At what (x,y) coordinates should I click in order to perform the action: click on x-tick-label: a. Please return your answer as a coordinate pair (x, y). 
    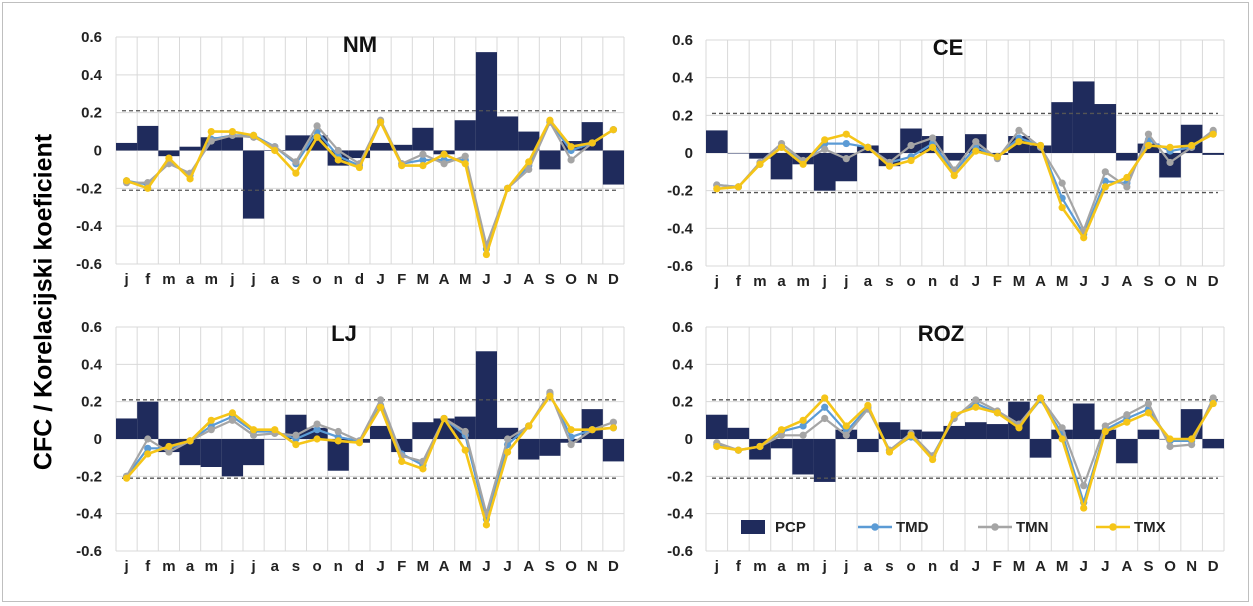
    Looking at the image, I should click on (868, 566).